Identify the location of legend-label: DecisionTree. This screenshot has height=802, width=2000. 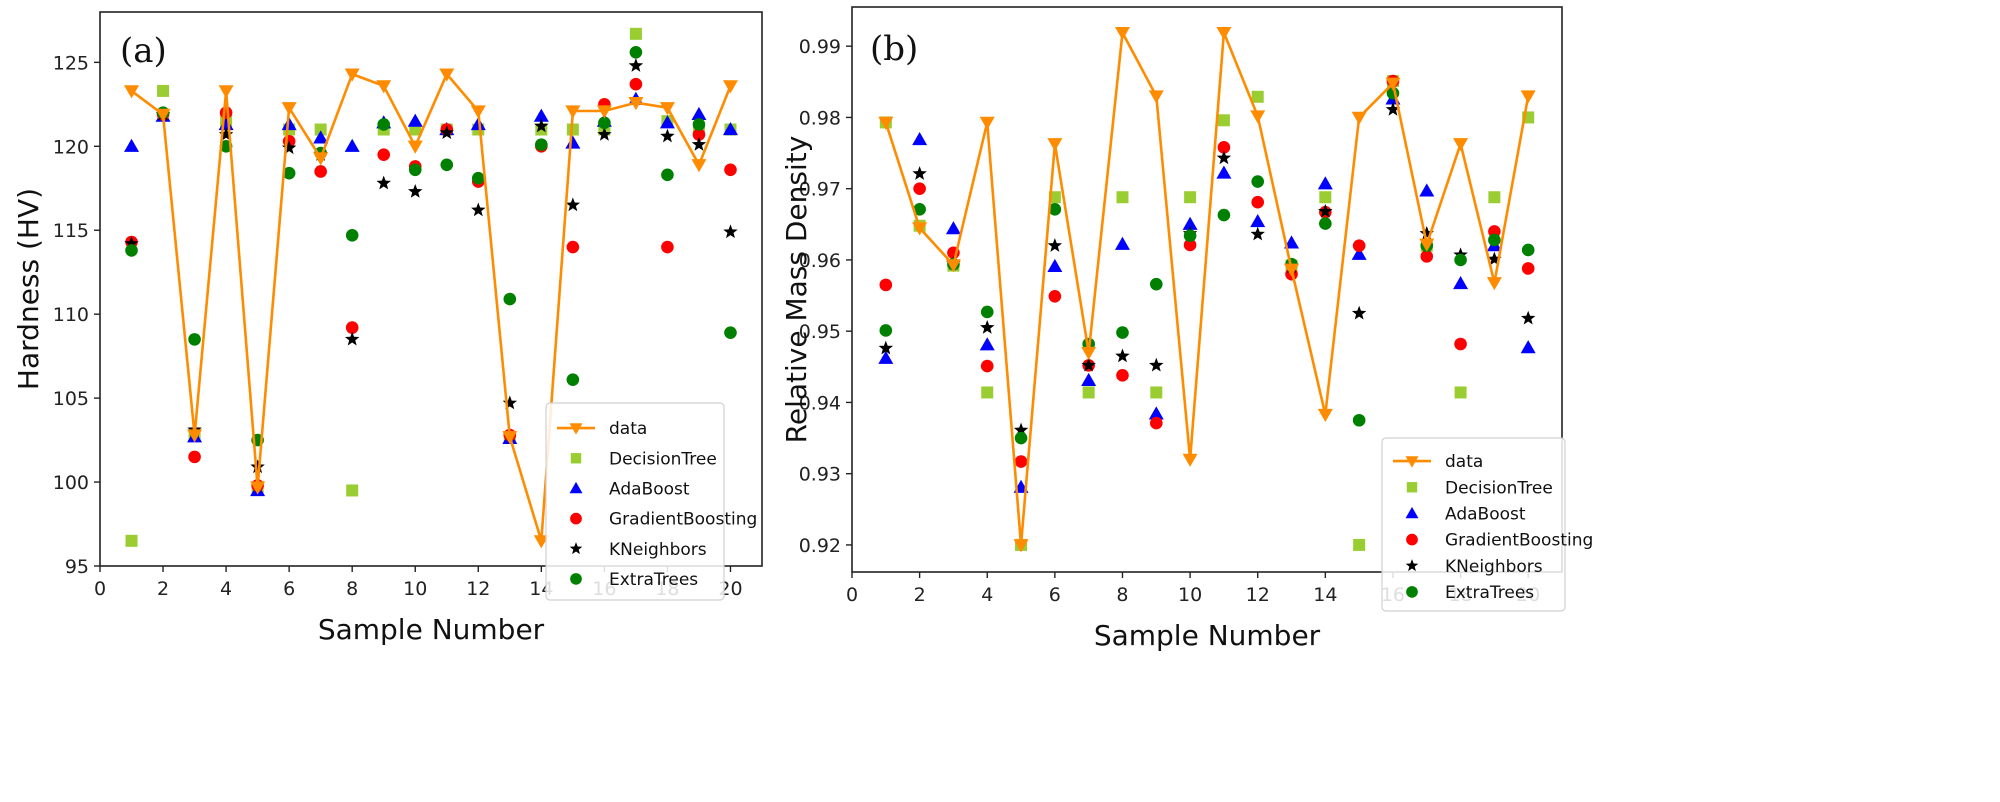
(1499, 488).